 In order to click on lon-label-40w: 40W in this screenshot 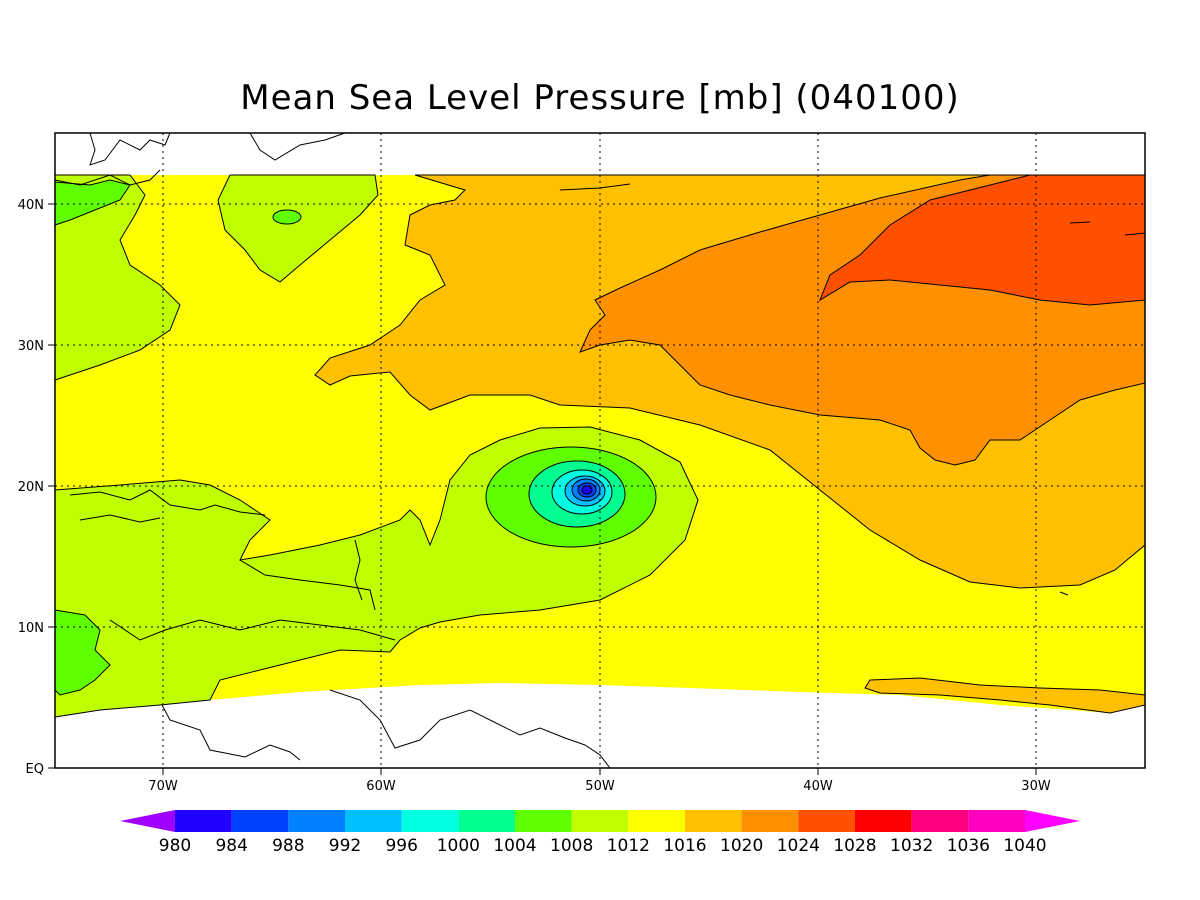, I will do `click(818, 786)`.